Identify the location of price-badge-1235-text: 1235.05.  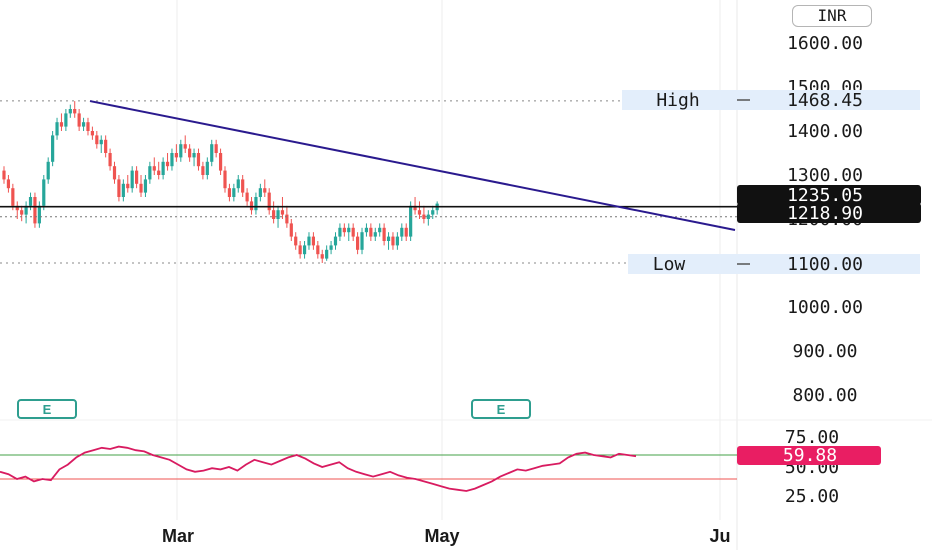
(825, 195).